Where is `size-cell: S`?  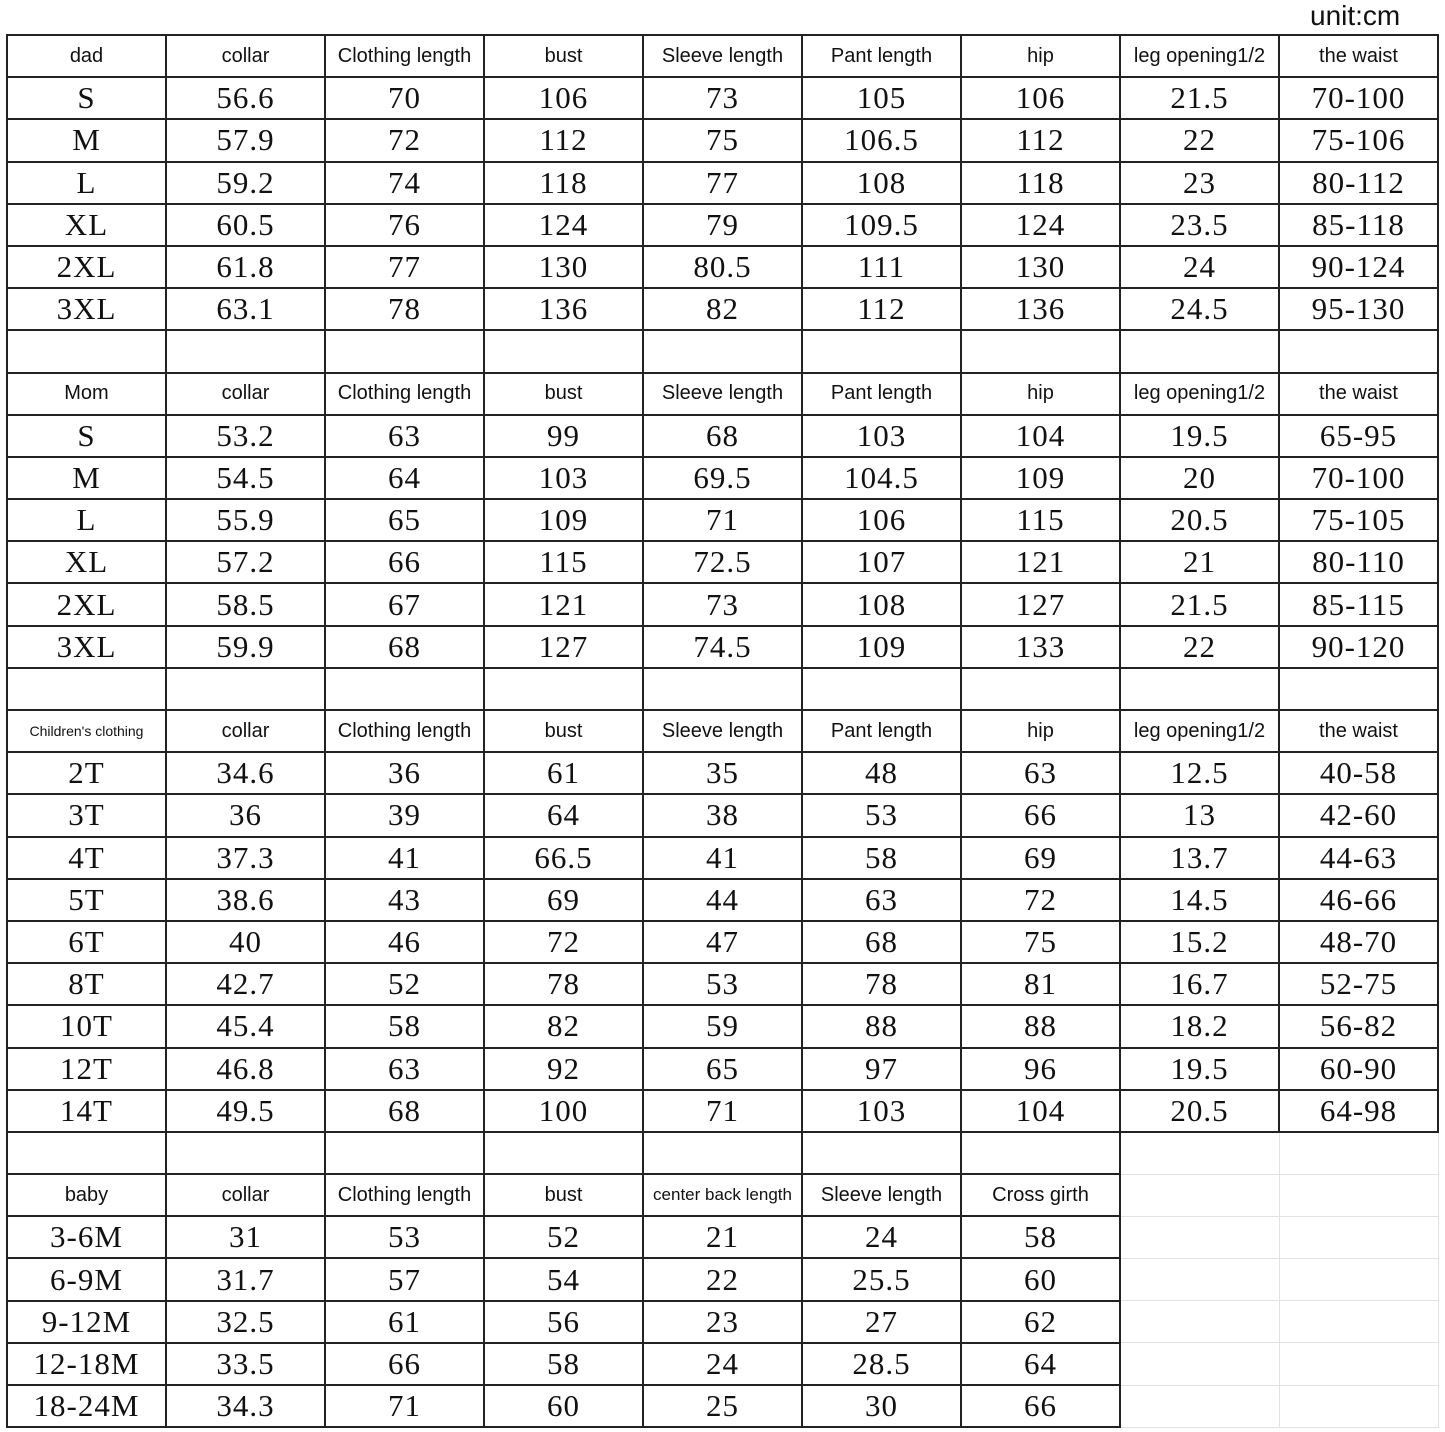 size-cell: S is located at coordinates (86, 435).